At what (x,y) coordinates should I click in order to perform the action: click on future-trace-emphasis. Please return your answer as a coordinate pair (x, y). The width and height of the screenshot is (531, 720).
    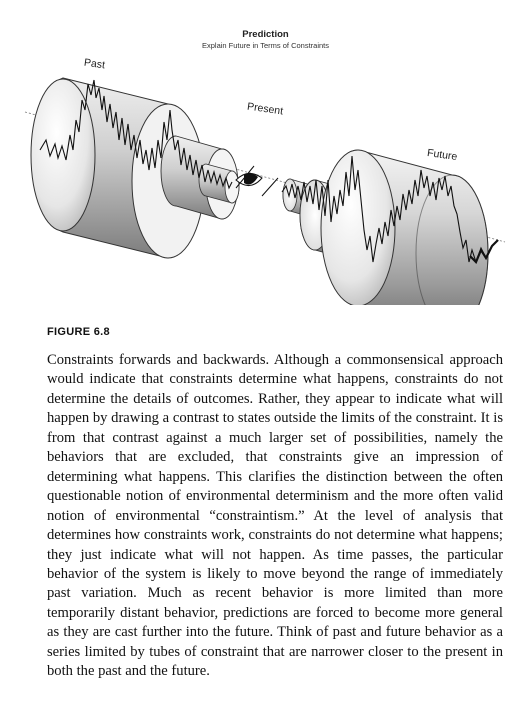
    Looking at the image, I should click on (484, 251).